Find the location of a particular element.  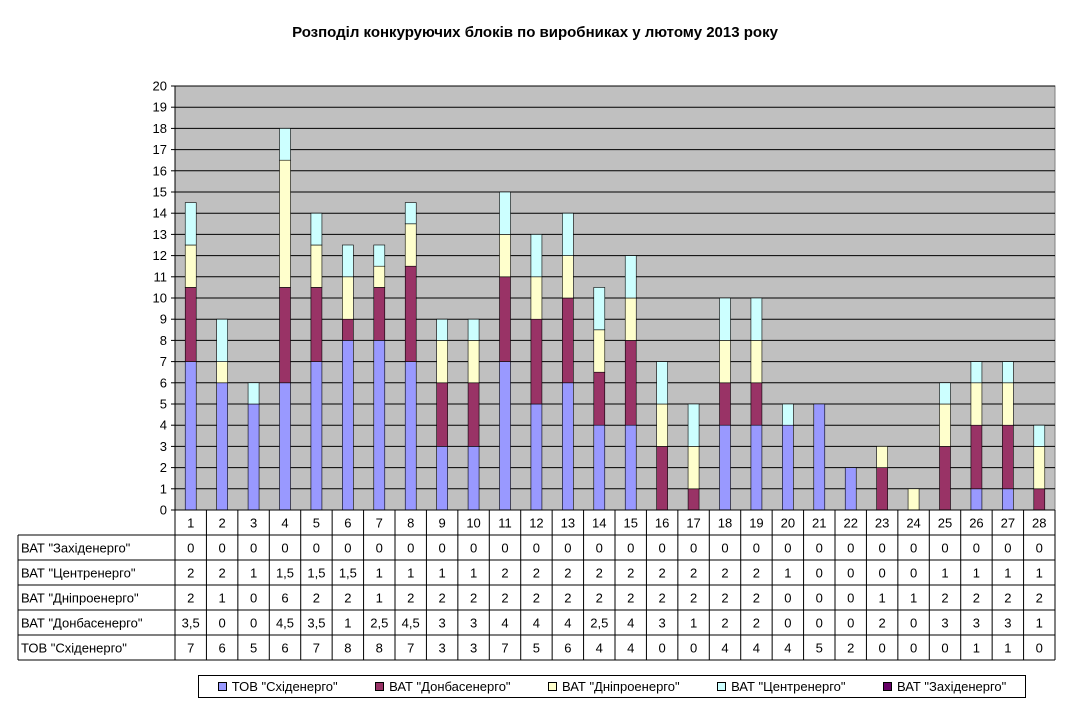

y-tick-label: 13 is located at coordinates (160, 234).